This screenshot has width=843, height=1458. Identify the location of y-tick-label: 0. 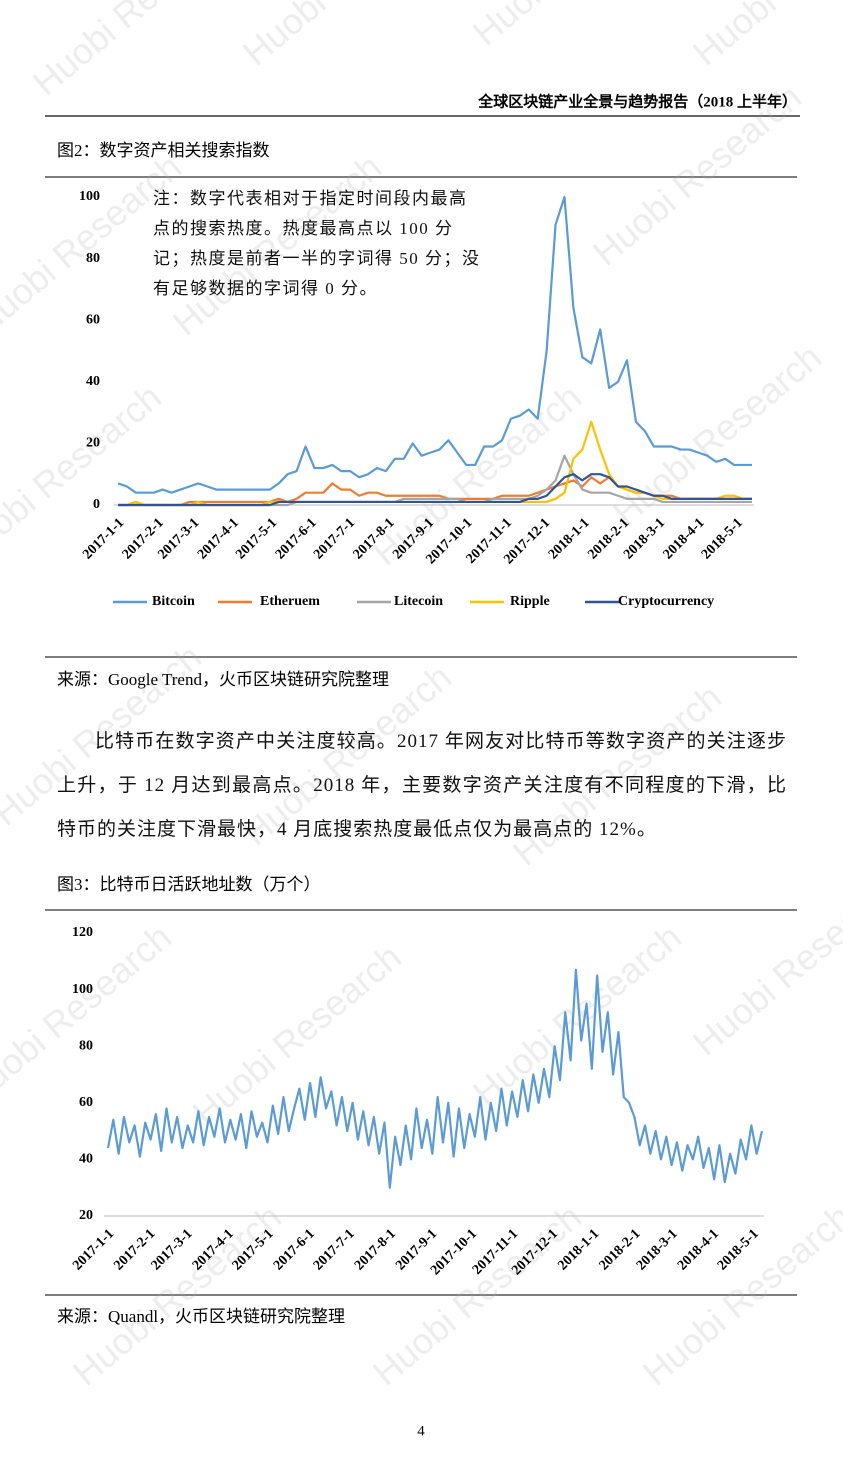
(96, 504).